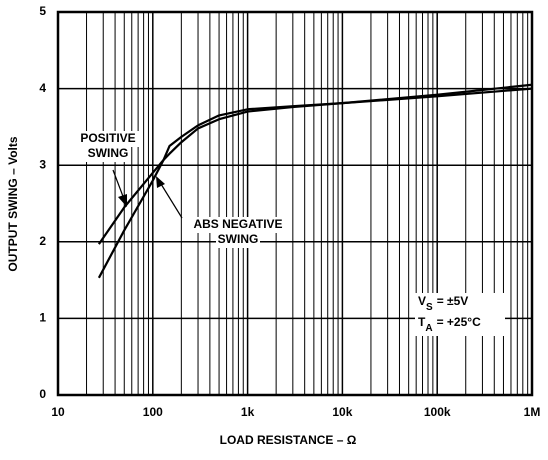 This screenshot has height=460, width=548. I want to click on x-tick-label: 100k, so click(437, 412).